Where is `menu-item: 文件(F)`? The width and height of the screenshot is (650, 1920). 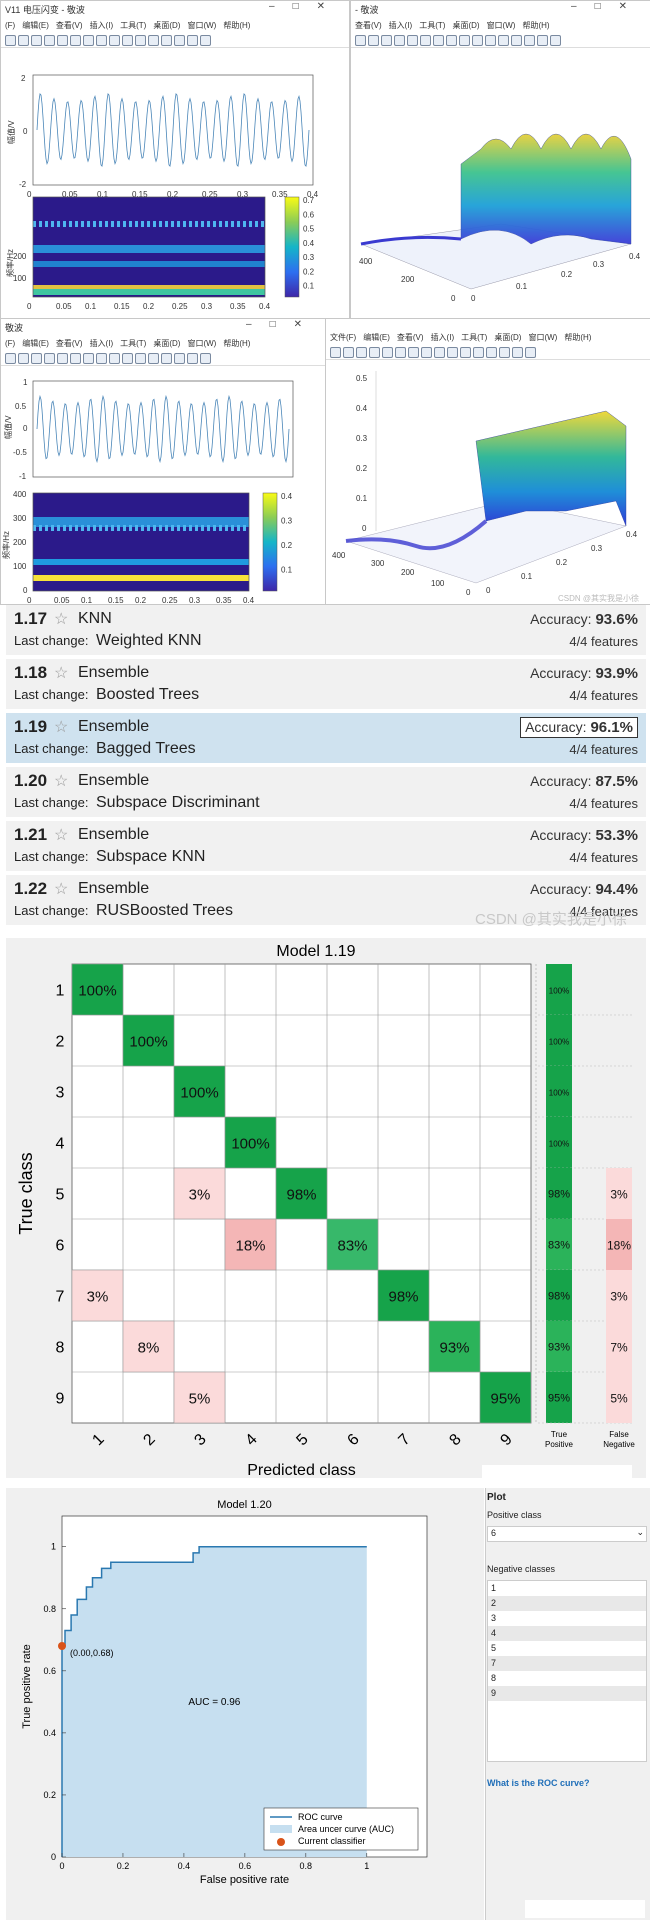 menu-item: 文件(F) is located at coordinates (343, 337).